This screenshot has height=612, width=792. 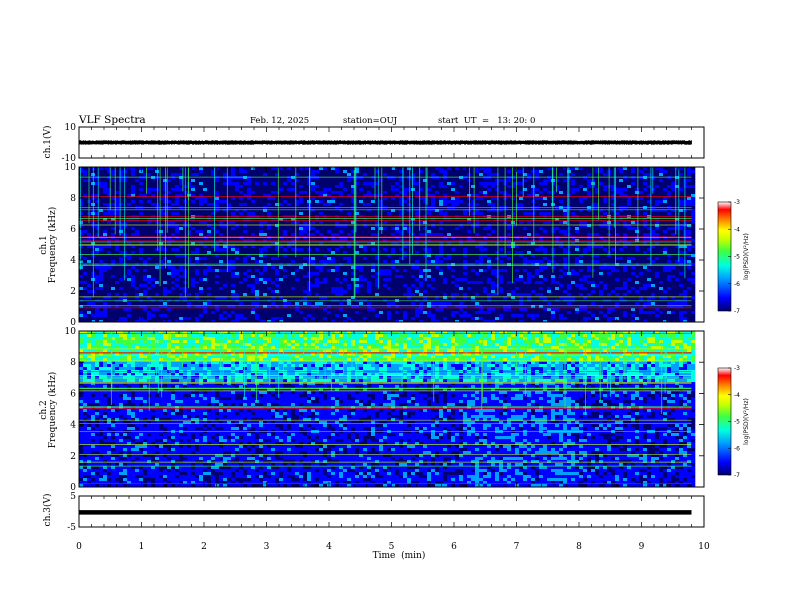 What do you see at coordinates (454, 547) in the screenshot?
I see `time-tick-6: 6` at bounding box center [454, 547].